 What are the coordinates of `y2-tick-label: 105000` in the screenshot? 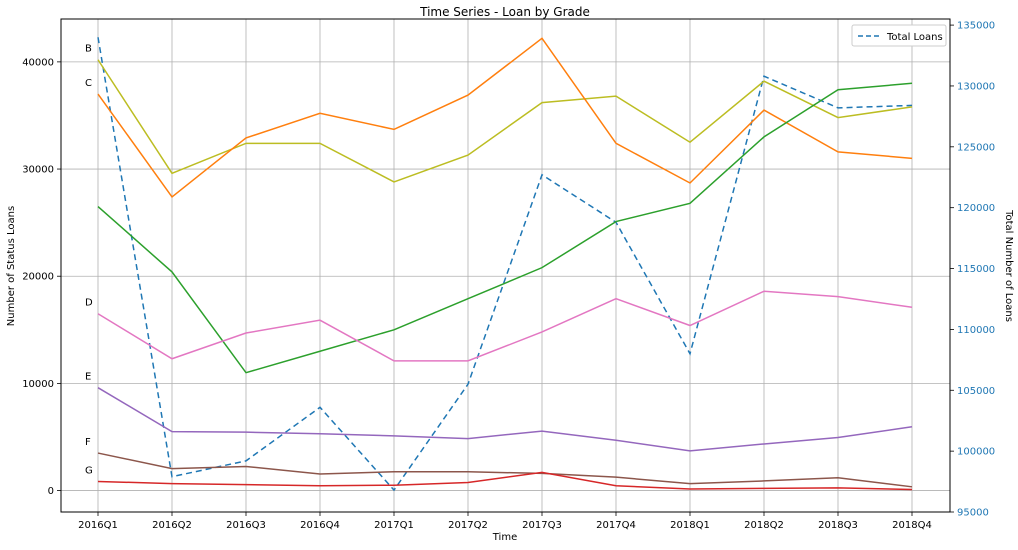 It's located at (976, 391).